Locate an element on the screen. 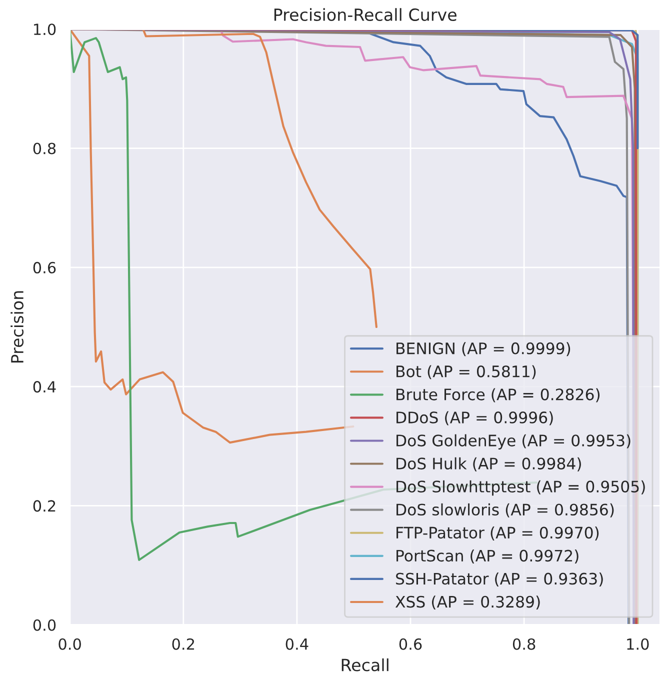 Image resolution: width=665 pixels, height=677 pixels. x-tick-label: 0.0 is located at coordinates (69, 644).